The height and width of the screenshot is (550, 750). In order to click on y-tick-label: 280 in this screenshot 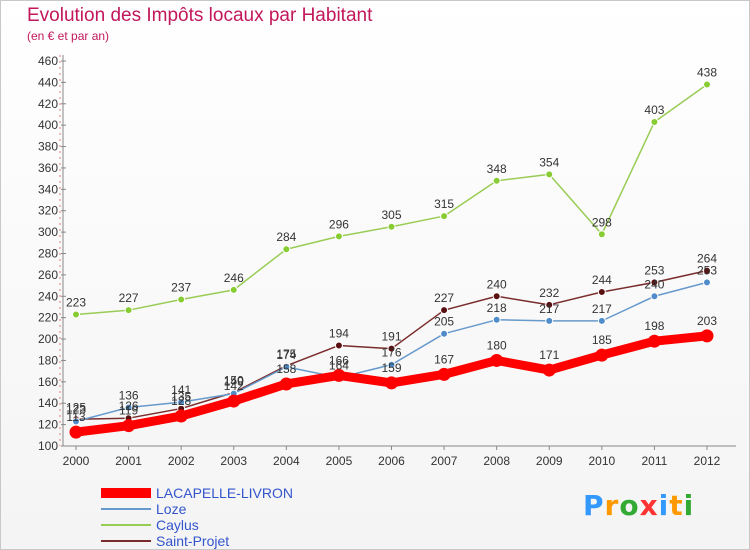, I will do `click(48, 254)`.